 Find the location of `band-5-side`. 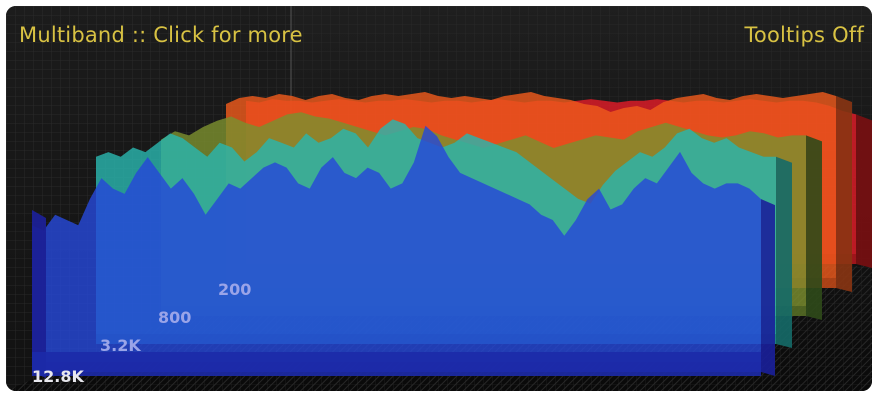

band-5-side is located at coordinates (864, 191).